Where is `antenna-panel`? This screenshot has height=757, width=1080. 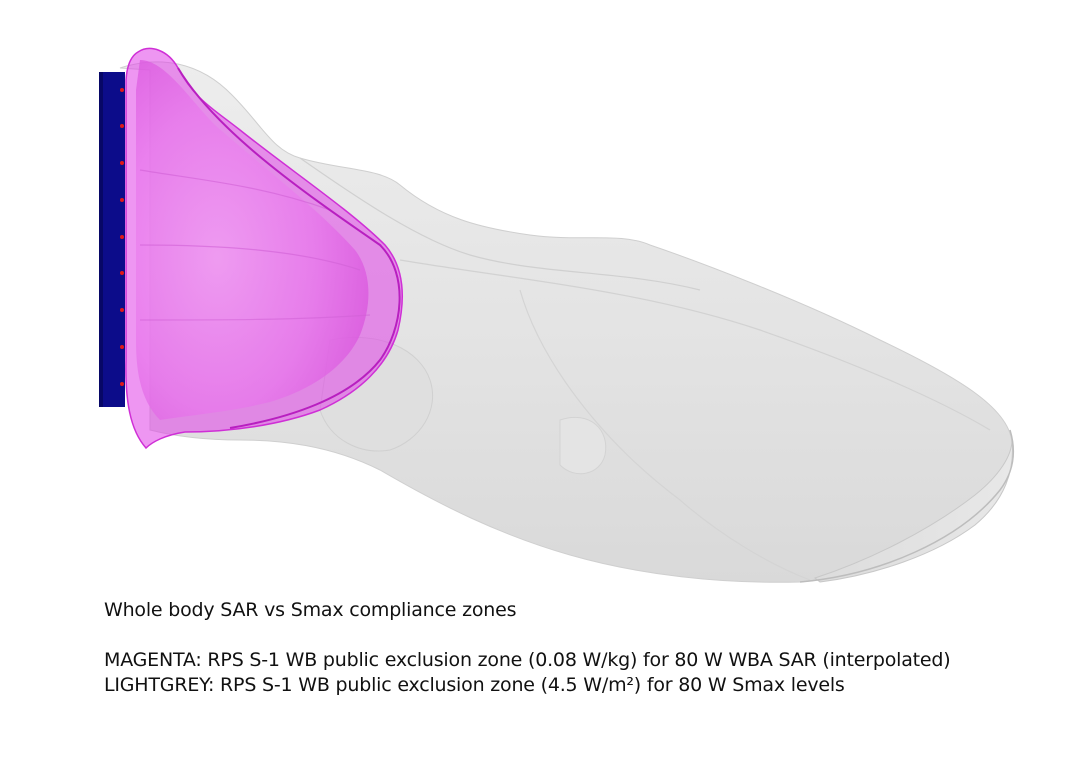
antenna-panel is located at coordinates (112, 239).